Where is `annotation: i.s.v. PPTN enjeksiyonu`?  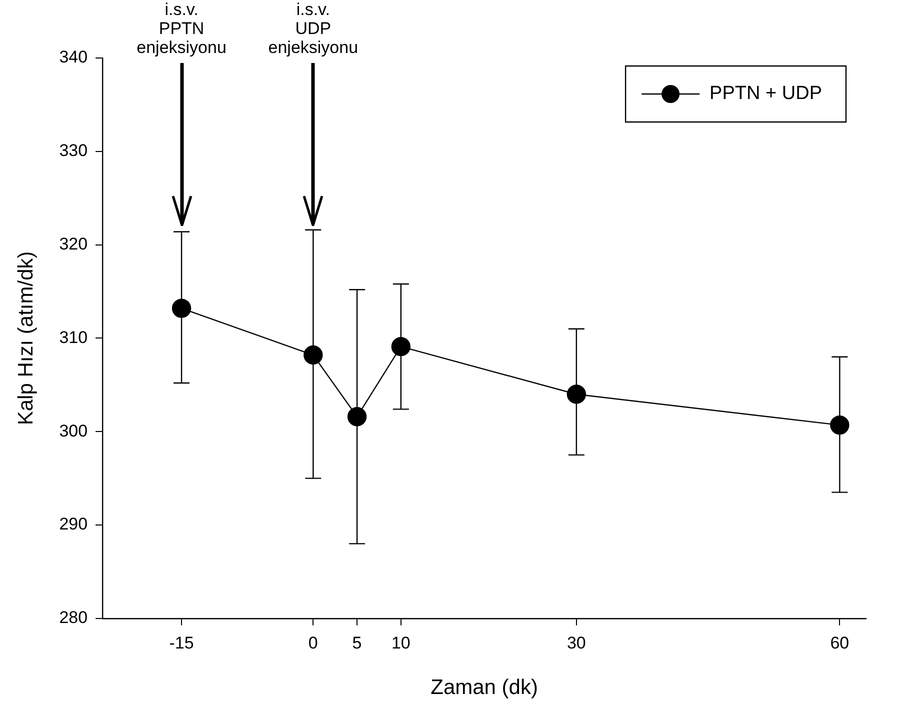
annotation: i.s.v. PPTN enjeksiyonu is located at coordinates (181, 28).